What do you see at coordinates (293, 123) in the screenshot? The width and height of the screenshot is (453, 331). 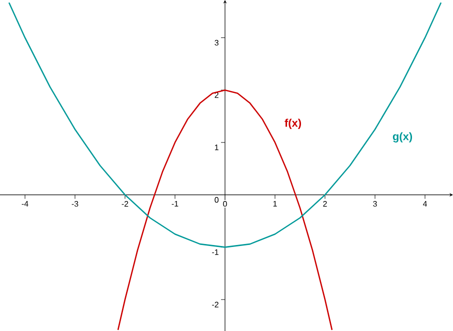 I see `series-label: f(x)` at bounding box center [293, 123].